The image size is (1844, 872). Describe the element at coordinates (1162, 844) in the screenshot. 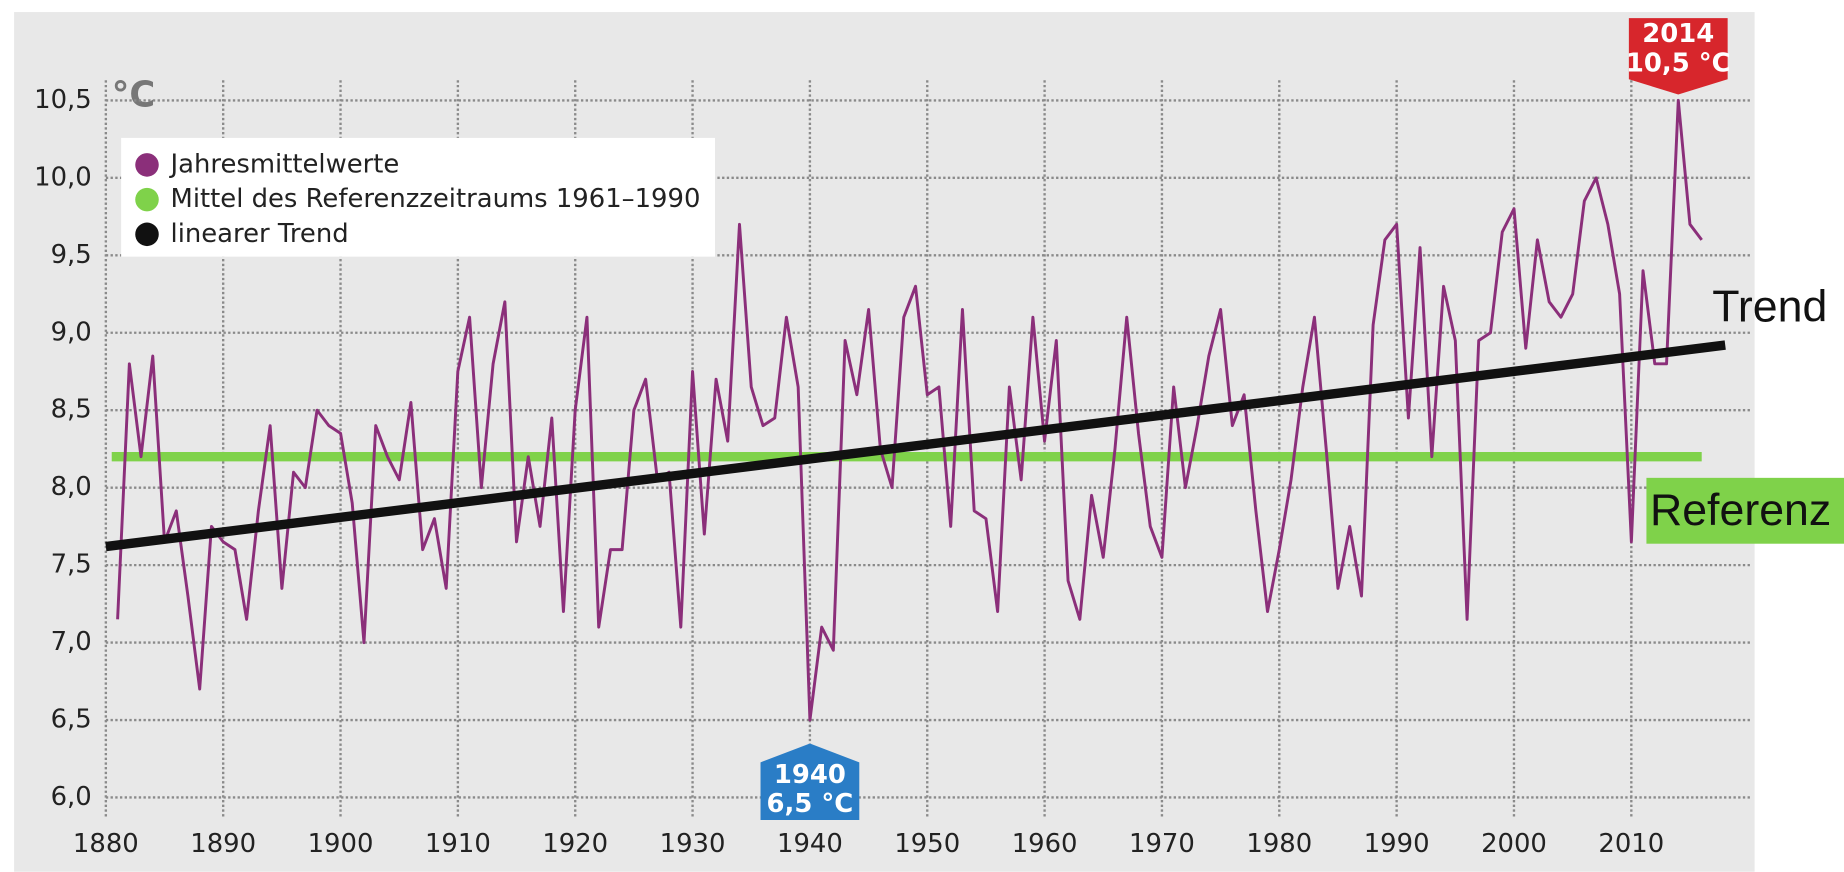

I see `x-tick-label: 1970` at that location.